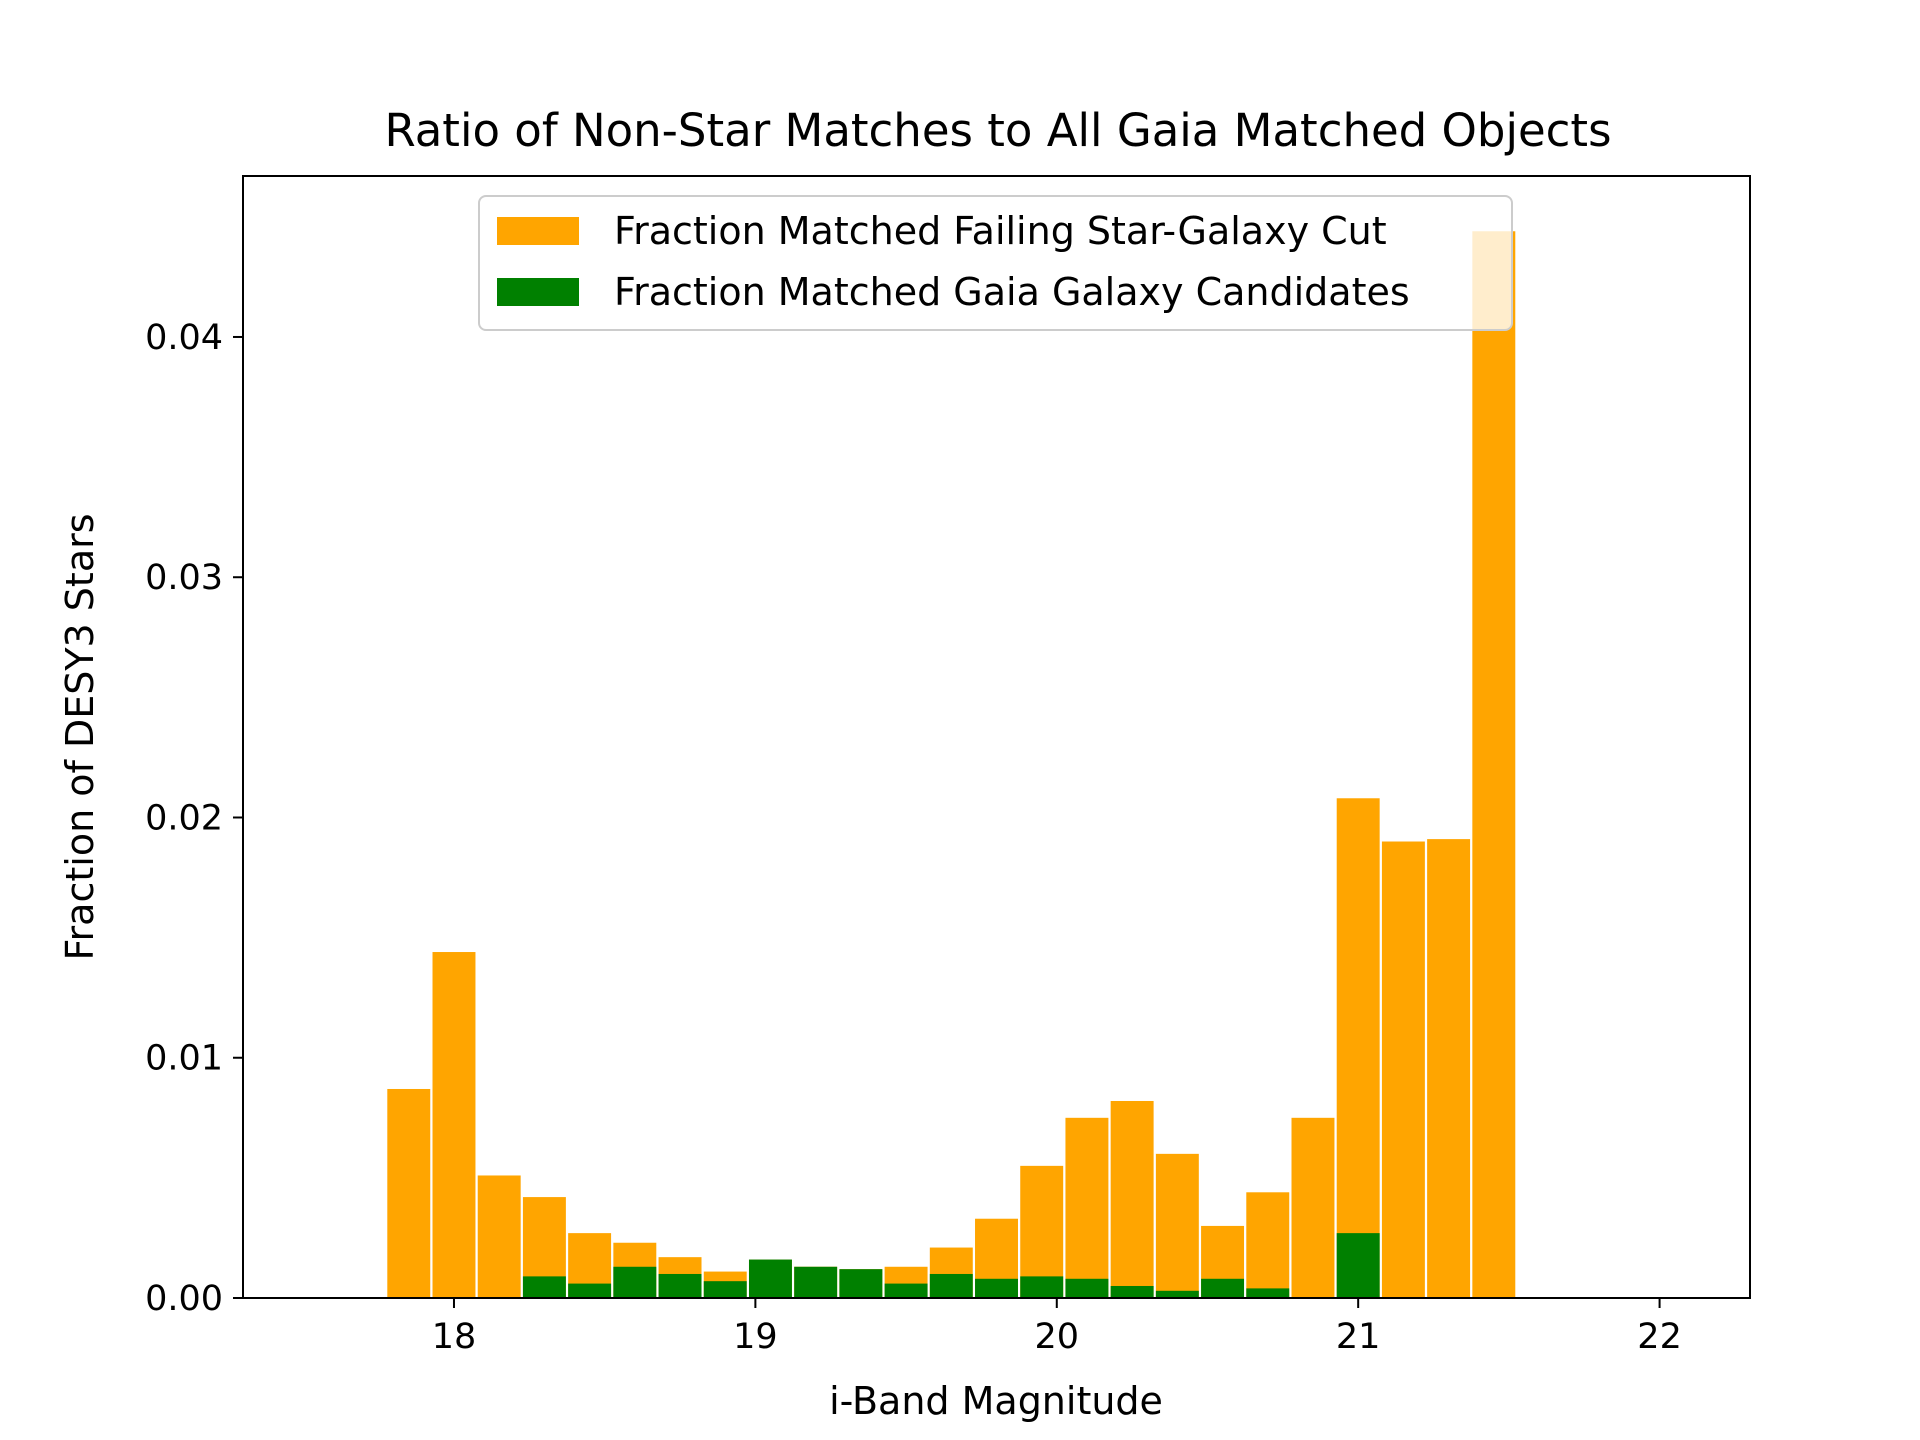 The height and width of the screenshot is (1440, 1920). What do you see at coordinates (184, 338) in the screenshot?
I see `y-tick-label: 0.04` at bounding box center [184, 338].